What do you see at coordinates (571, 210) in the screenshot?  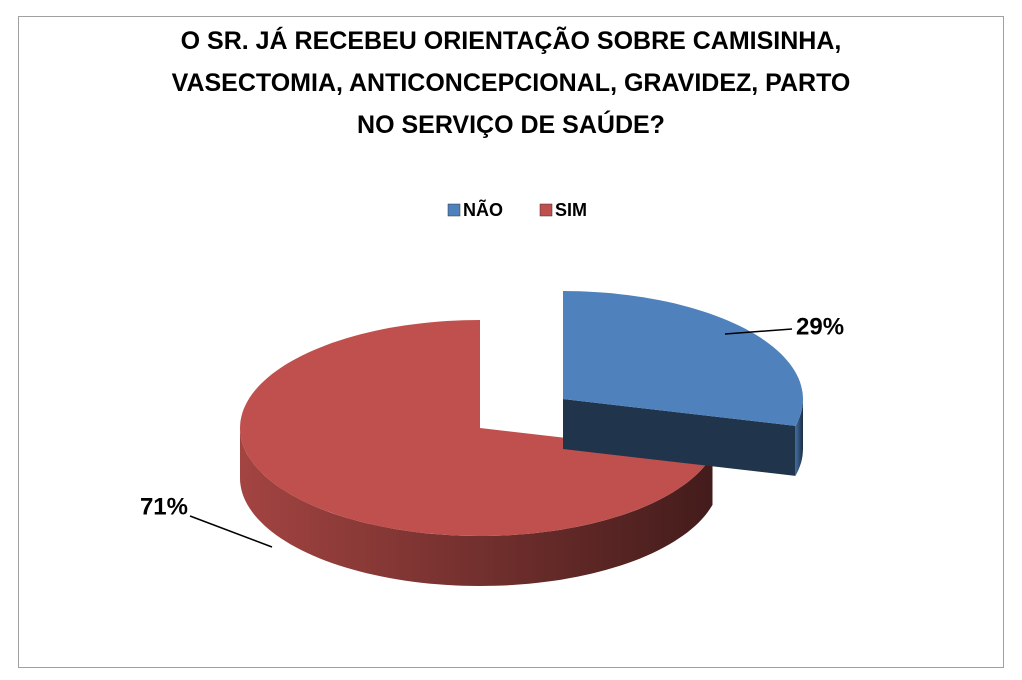 I see `legend-label: SIM` at bounding box center [571, 210].